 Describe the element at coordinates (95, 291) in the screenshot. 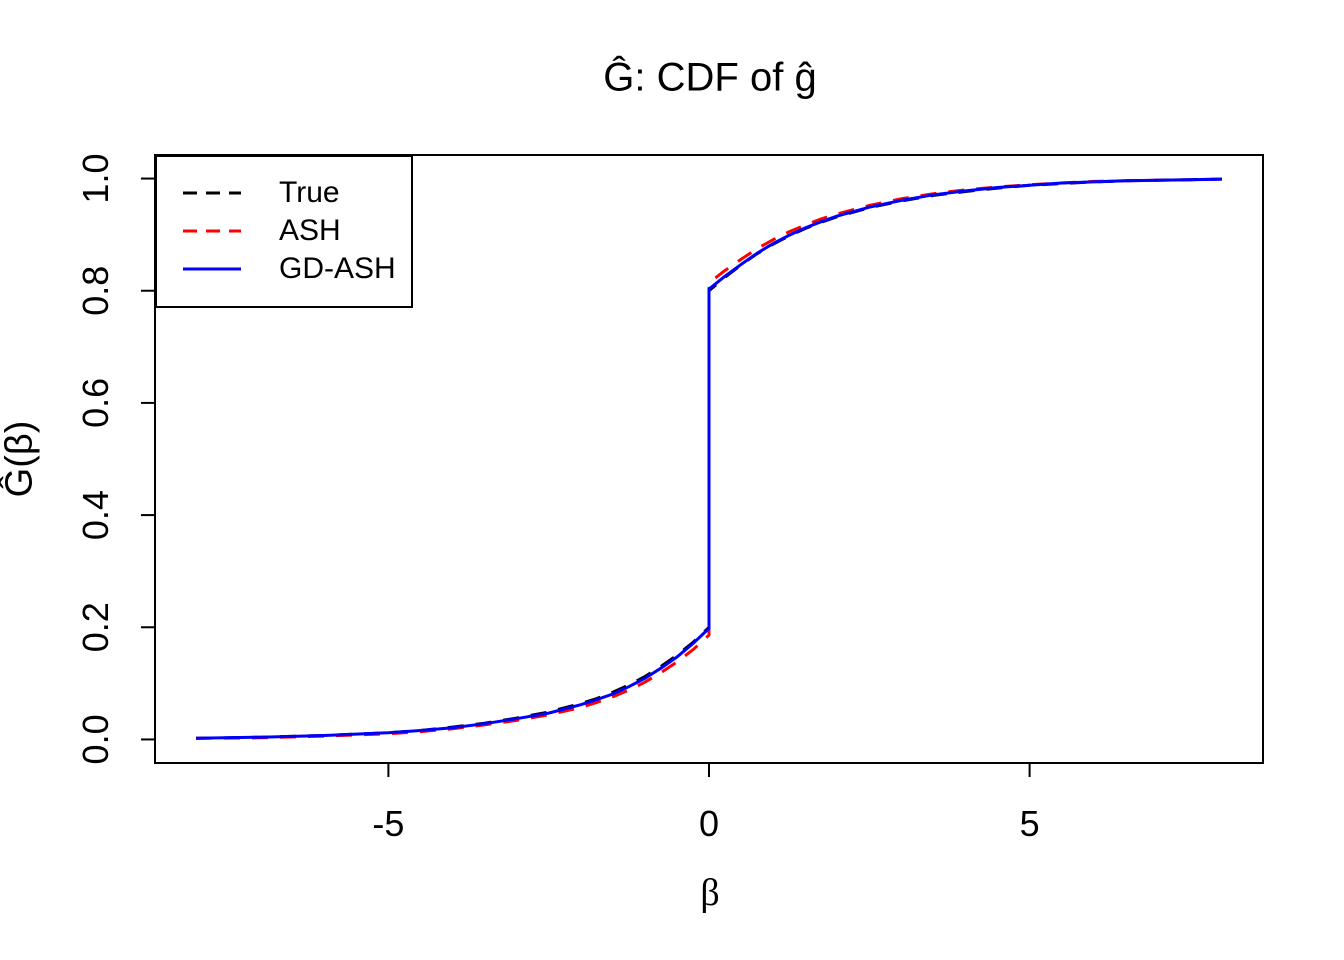

I see `y-tick-label: 0.8` at that location.